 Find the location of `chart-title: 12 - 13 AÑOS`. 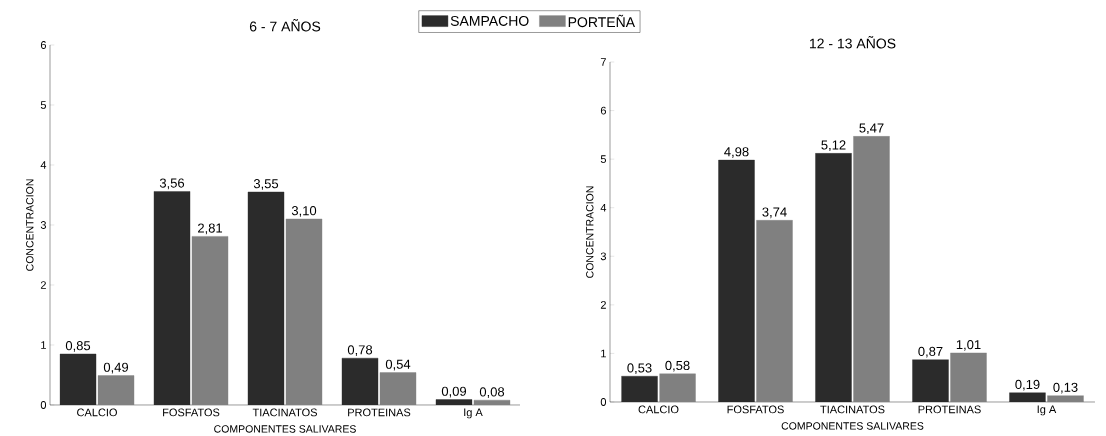

chart-title: 12 - 13 AÑOS is located at coordinates (852, 42).